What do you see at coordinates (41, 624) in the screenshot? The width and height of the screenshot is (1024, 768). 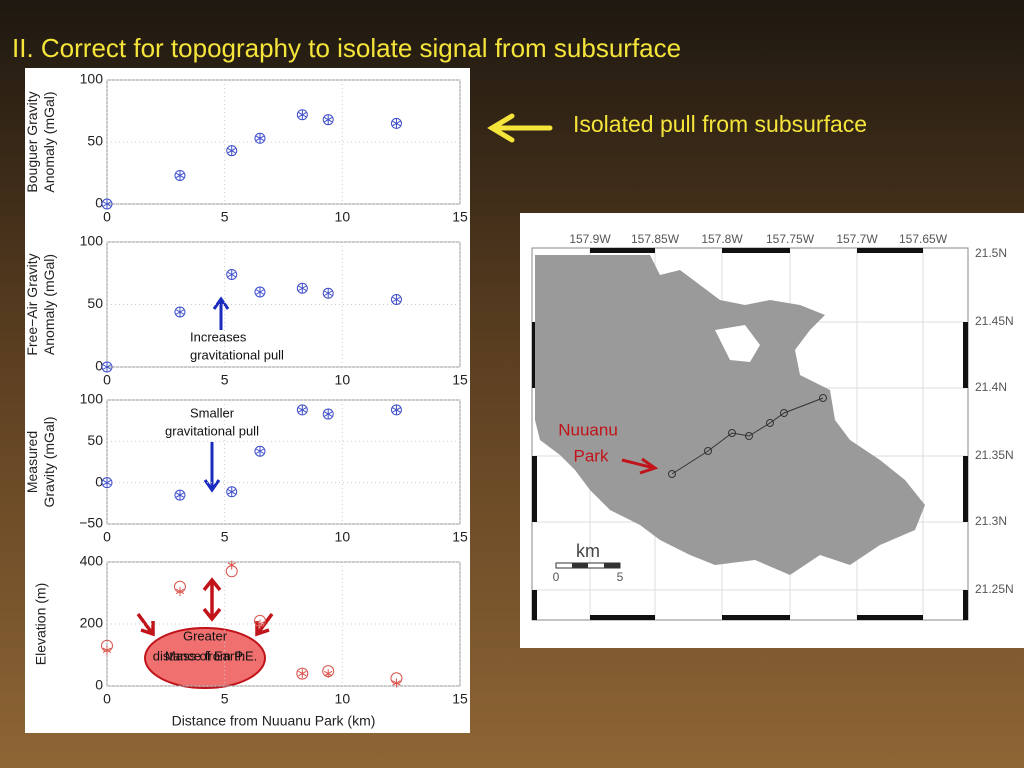 I see `y-axis-label: Elevation (m)` at bounding box center [41, 624].